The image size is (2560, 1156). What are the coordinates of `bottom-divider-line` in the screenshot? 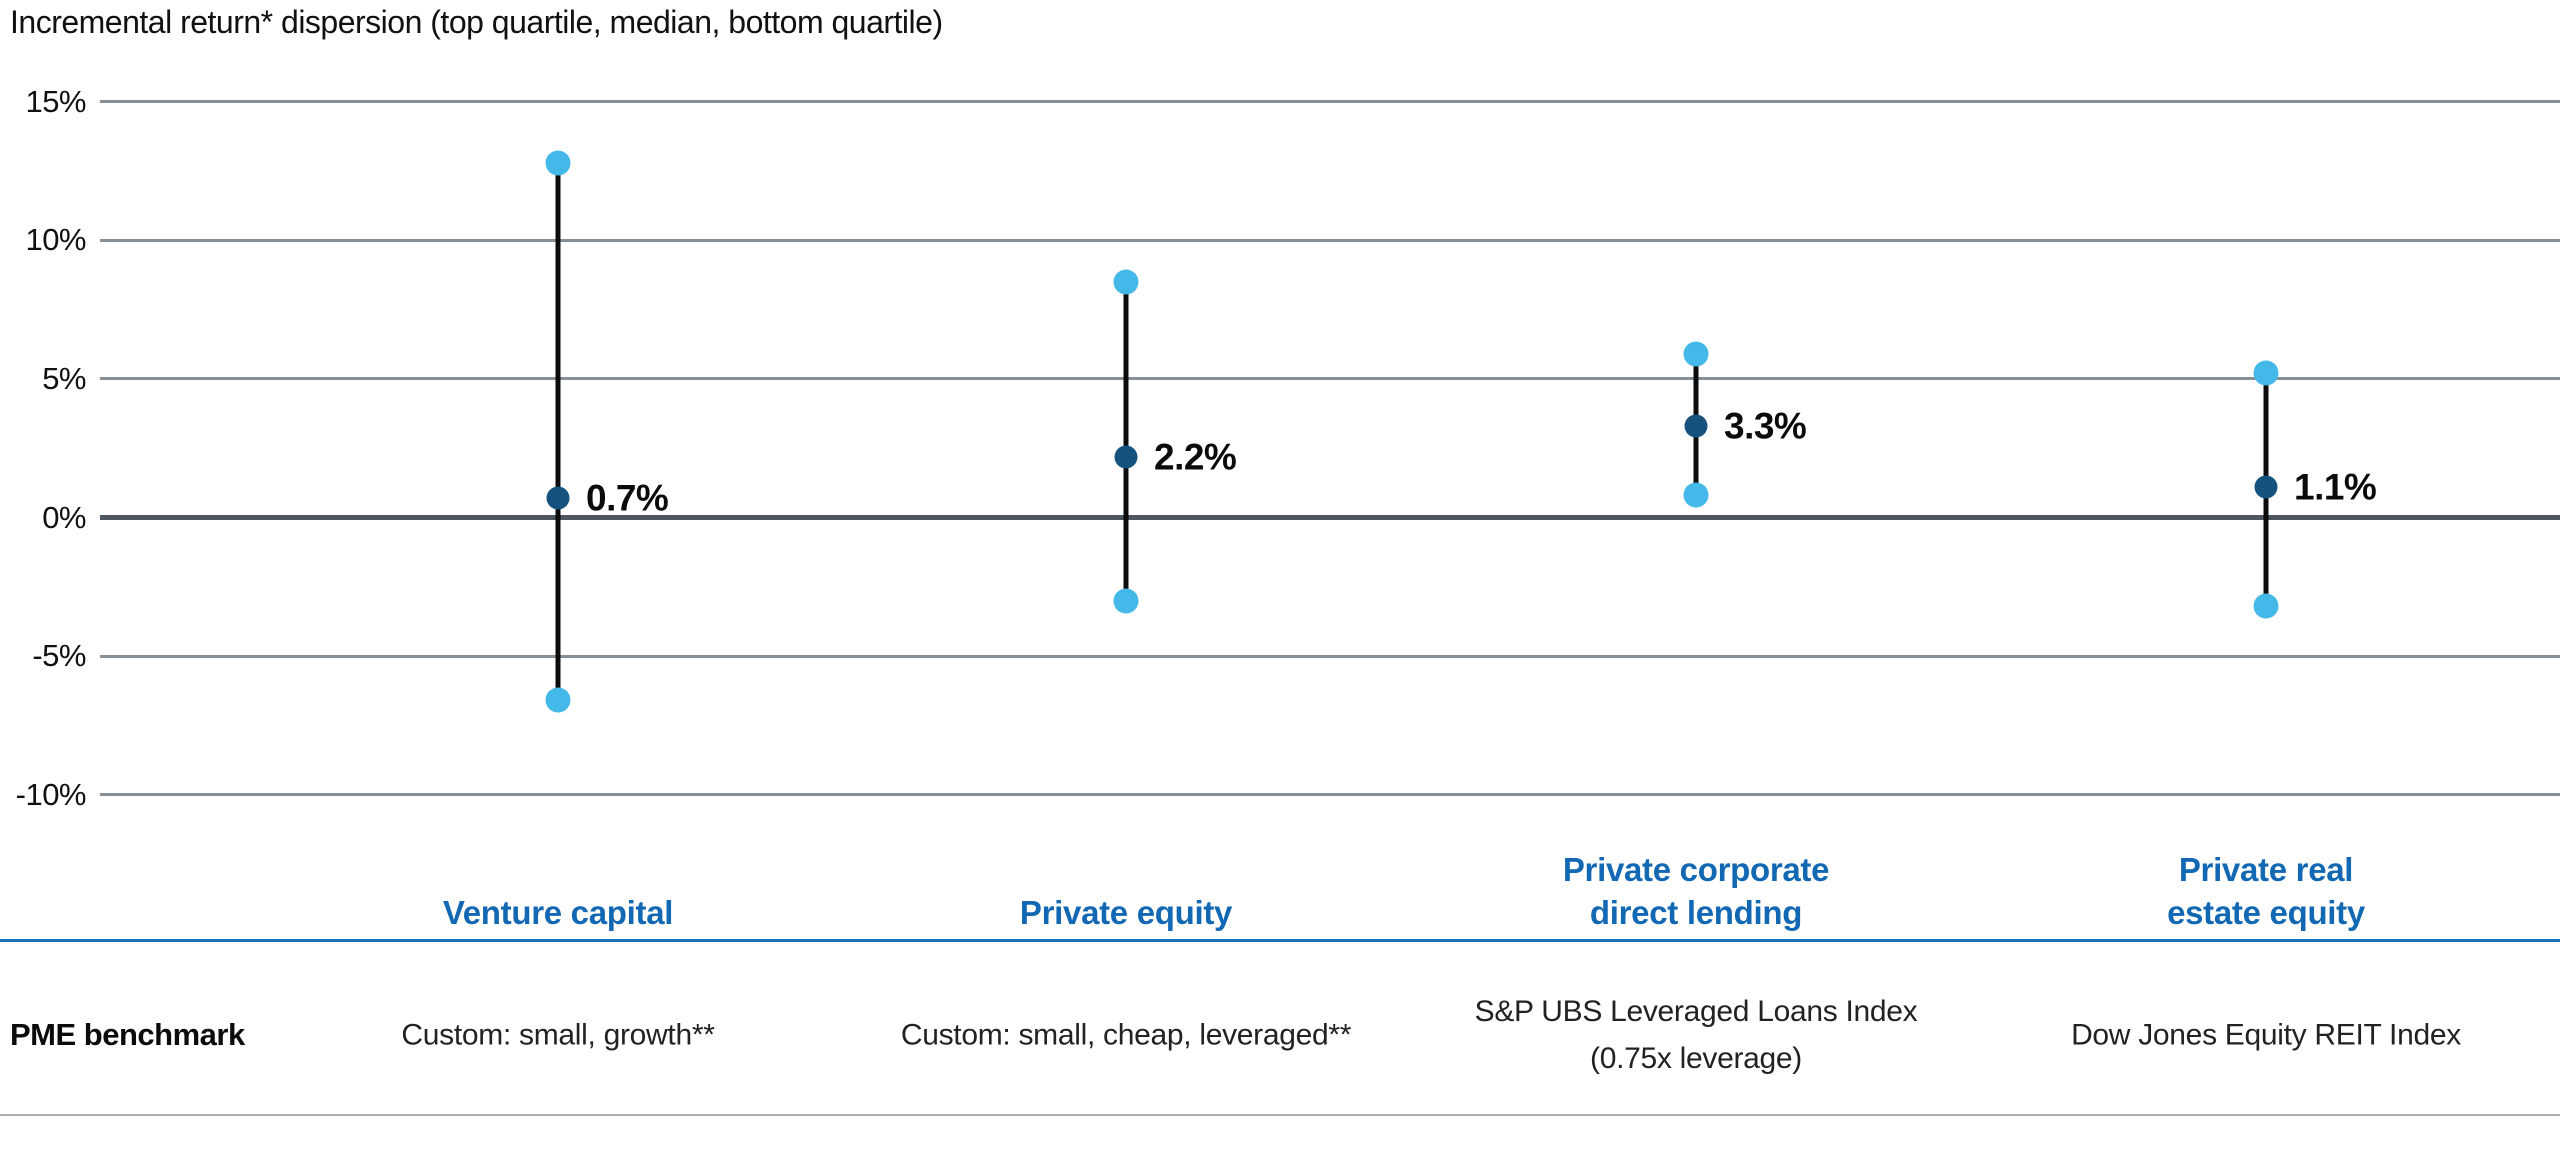 It's located at (1280, 1115).